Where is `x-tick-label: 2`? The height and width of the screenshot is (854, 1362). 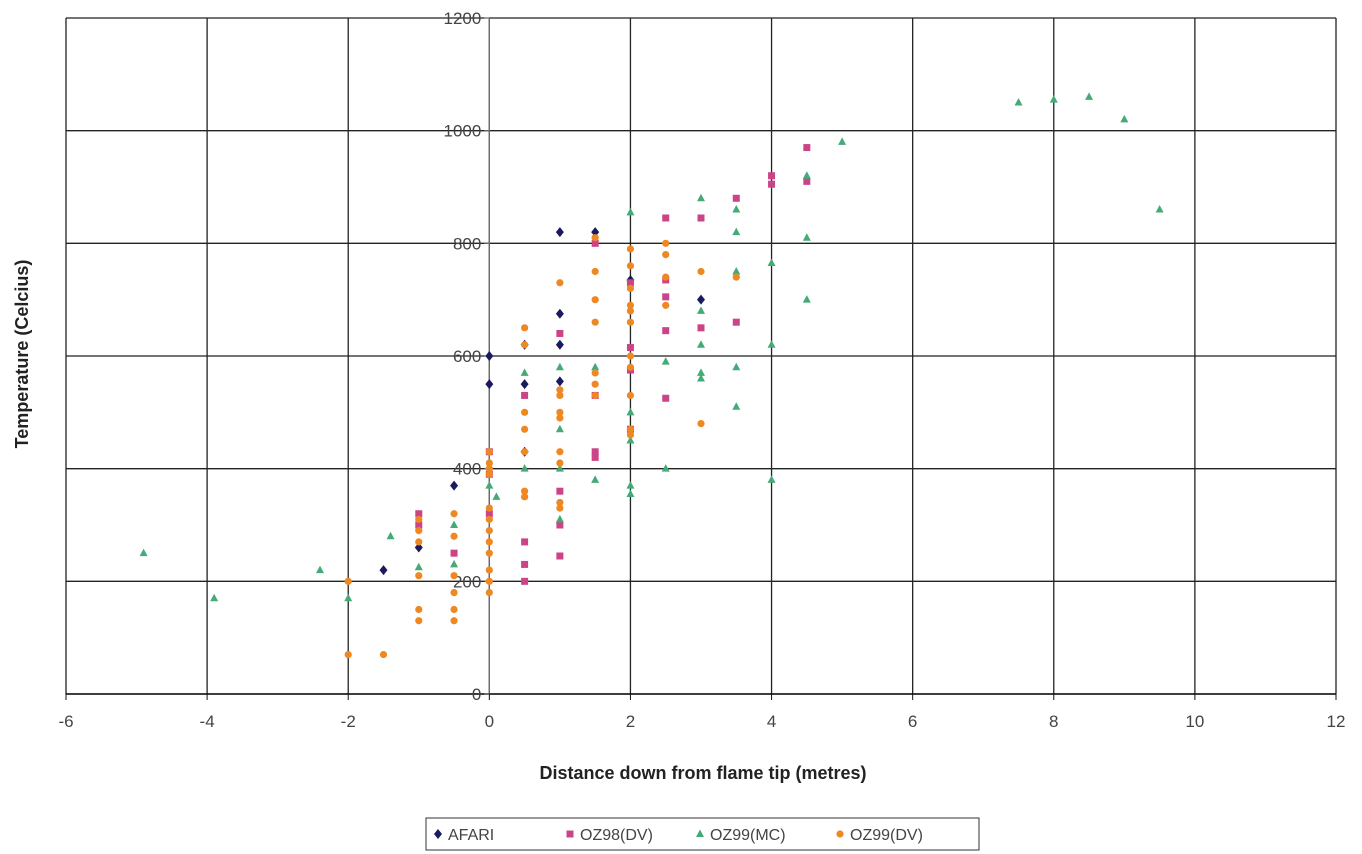
x-tick-label: 2 is located at coordinates (630, 721).